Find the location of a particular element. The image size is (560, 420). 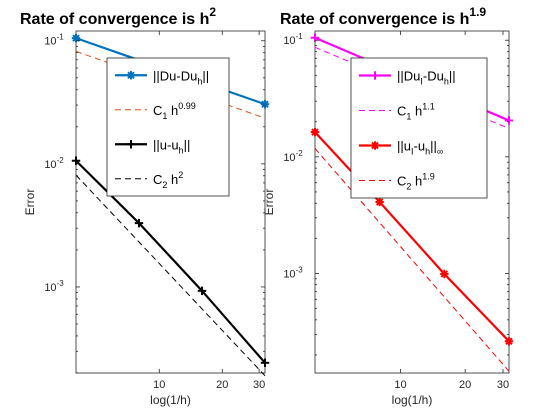

chart-title: Rate of convergence is h1.9 is located at coordinates (383, 16).